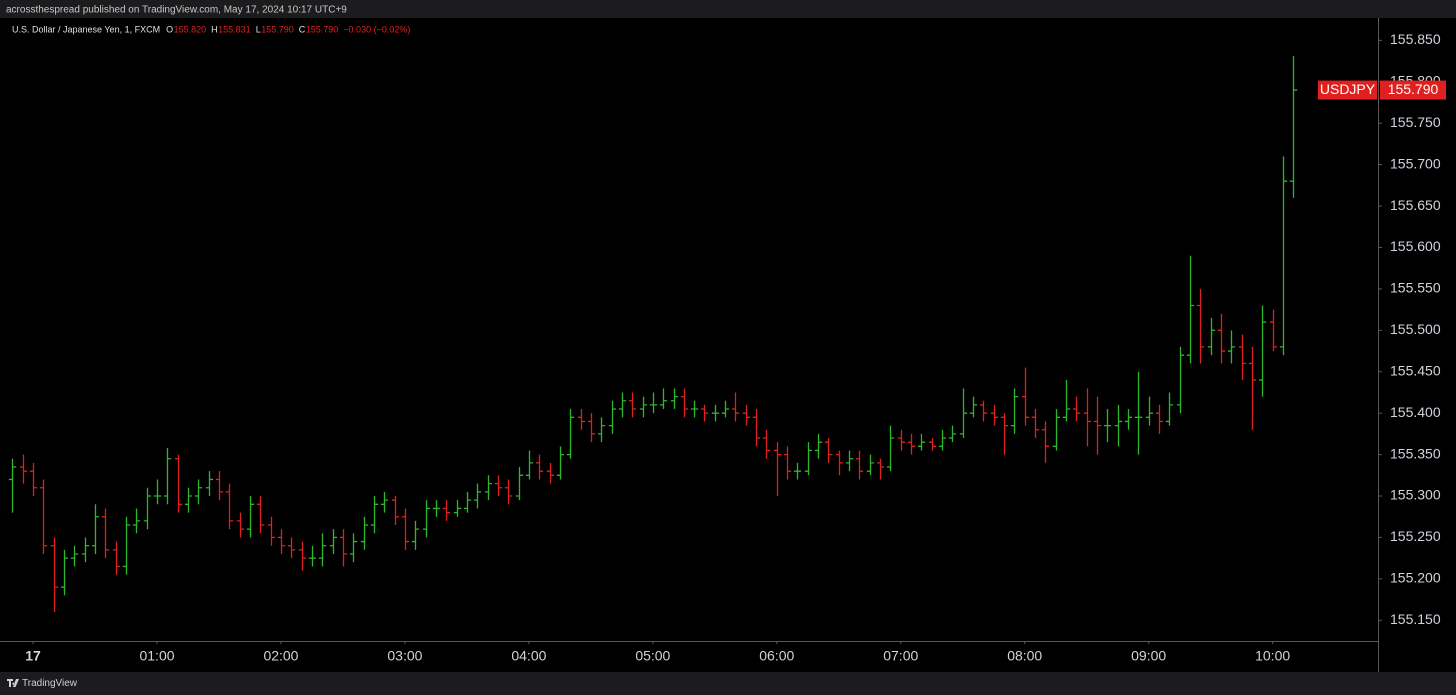 This screenshot has height=695, width=1456. What do you see at coordinates (1415, 163) in the screenshot?
I see `y-tick-label: 155.700` at bounding box center [1415, 163].